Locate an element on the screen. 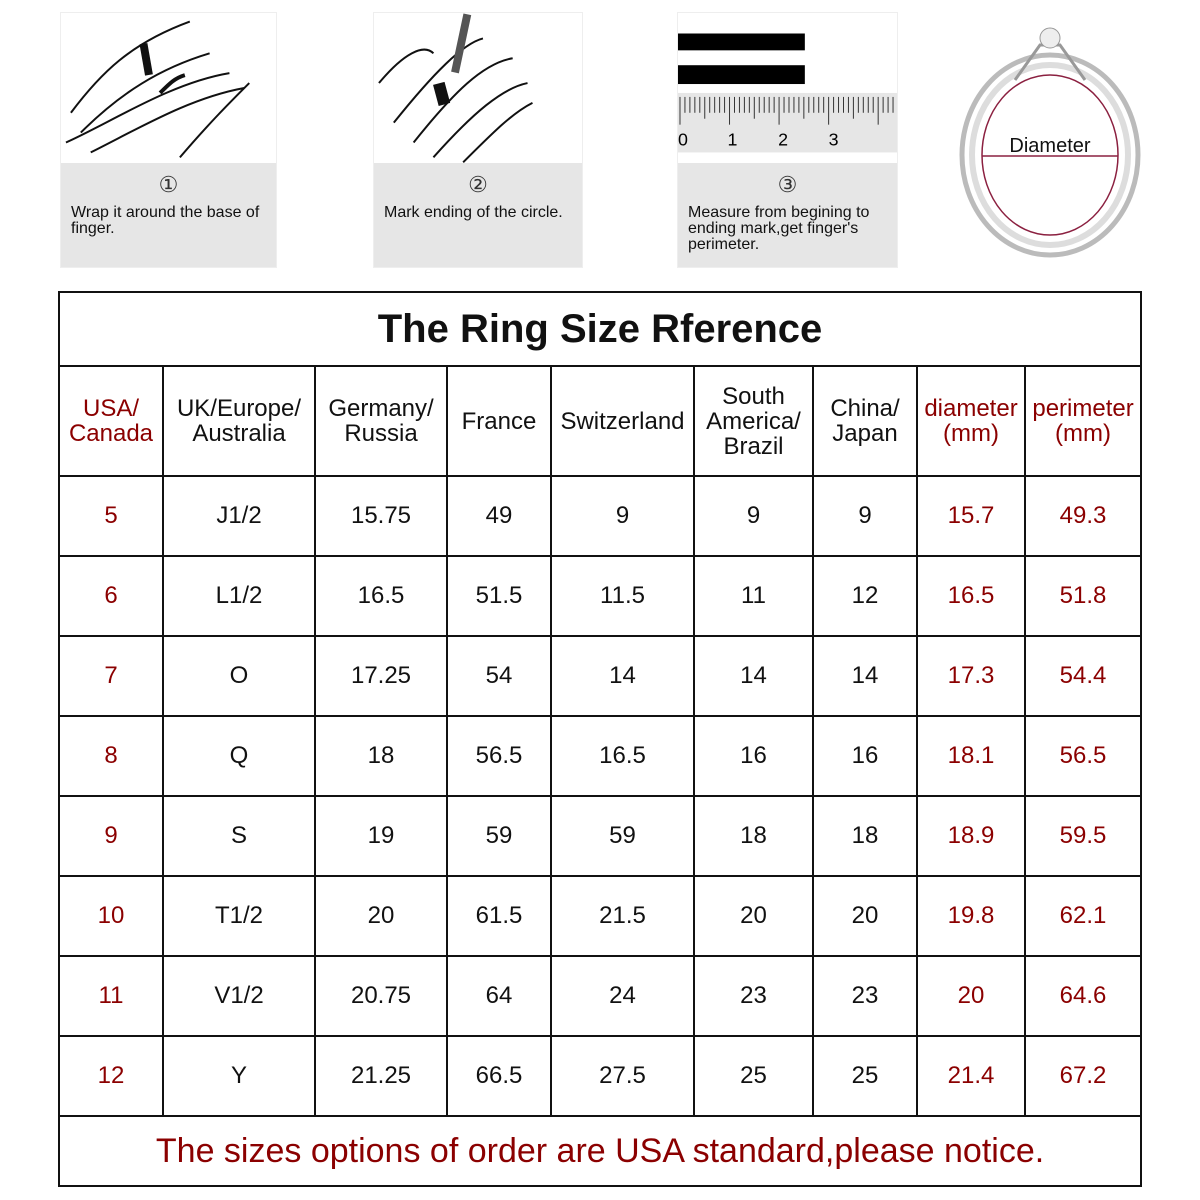 The image size is (1200, 1200). table-cell: 54 is located at coordinates (499, 676).